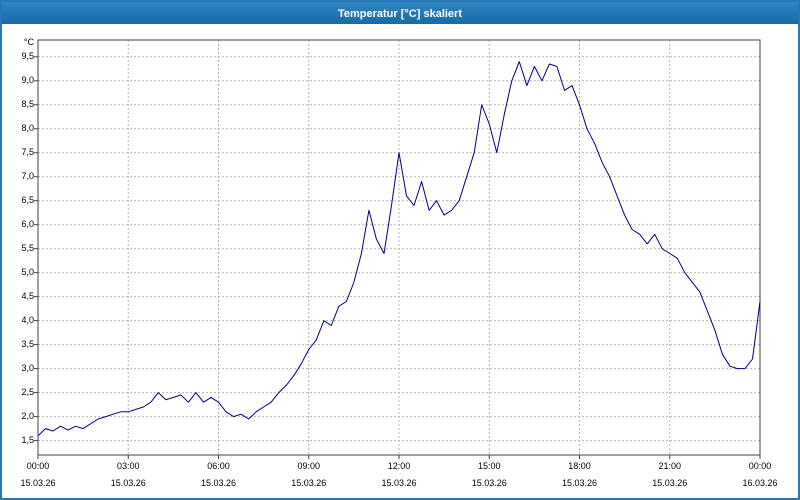 The width and height of the screenshot is (800, 500). What do you see at coordinates (27, 103) in the screenshot?
I see `y-tick-label: 8,5` at bounding box center [27, 103].